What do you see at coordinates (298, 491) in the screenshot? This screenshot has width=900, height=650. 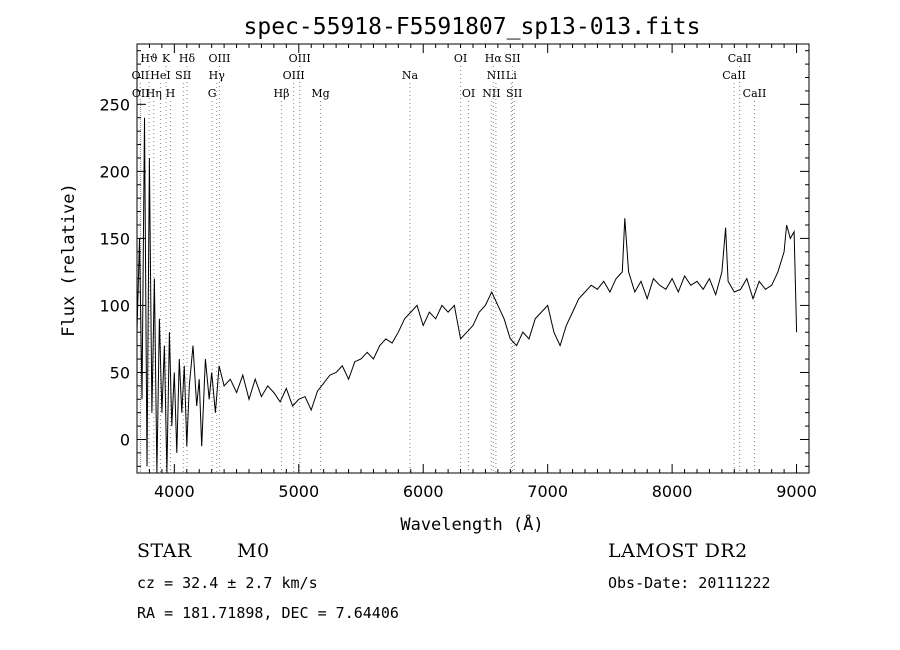 I see `x-tick-label: 5000` at bounding box center [298, 491].